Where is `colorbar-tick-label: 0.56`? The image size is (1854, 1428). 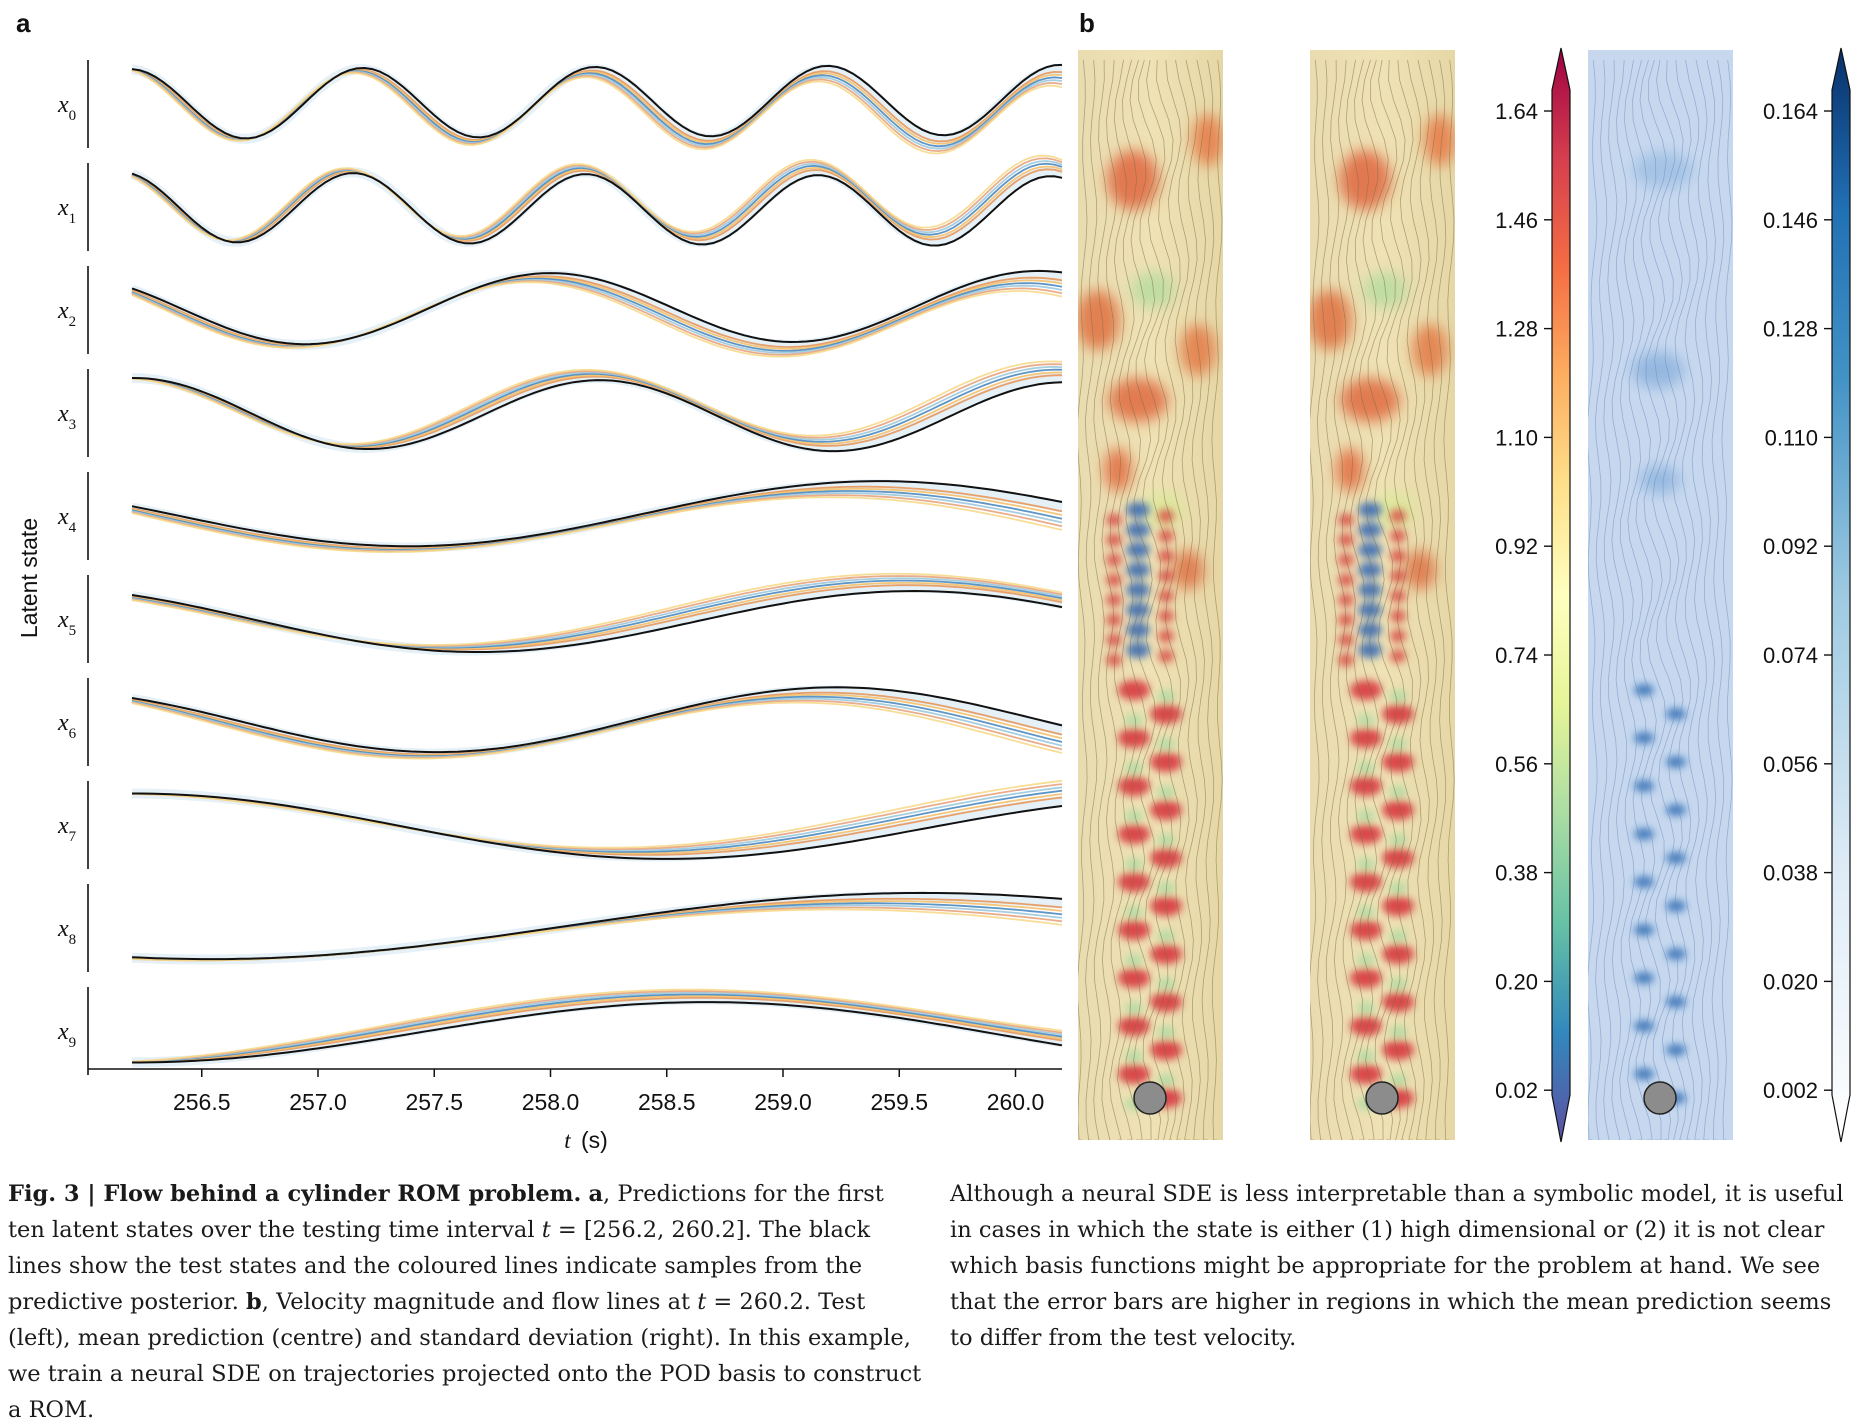 colorbar-tick-label: 0.56 is located at coordinates (1516, 764).